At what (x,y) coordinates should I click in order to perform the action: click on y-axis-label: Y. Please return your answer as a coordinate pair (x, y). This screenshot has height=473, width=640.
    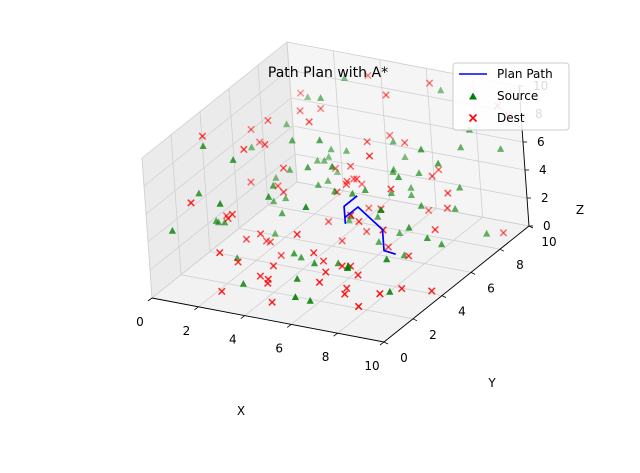
    Looking at the image, I should click on (491, 383).